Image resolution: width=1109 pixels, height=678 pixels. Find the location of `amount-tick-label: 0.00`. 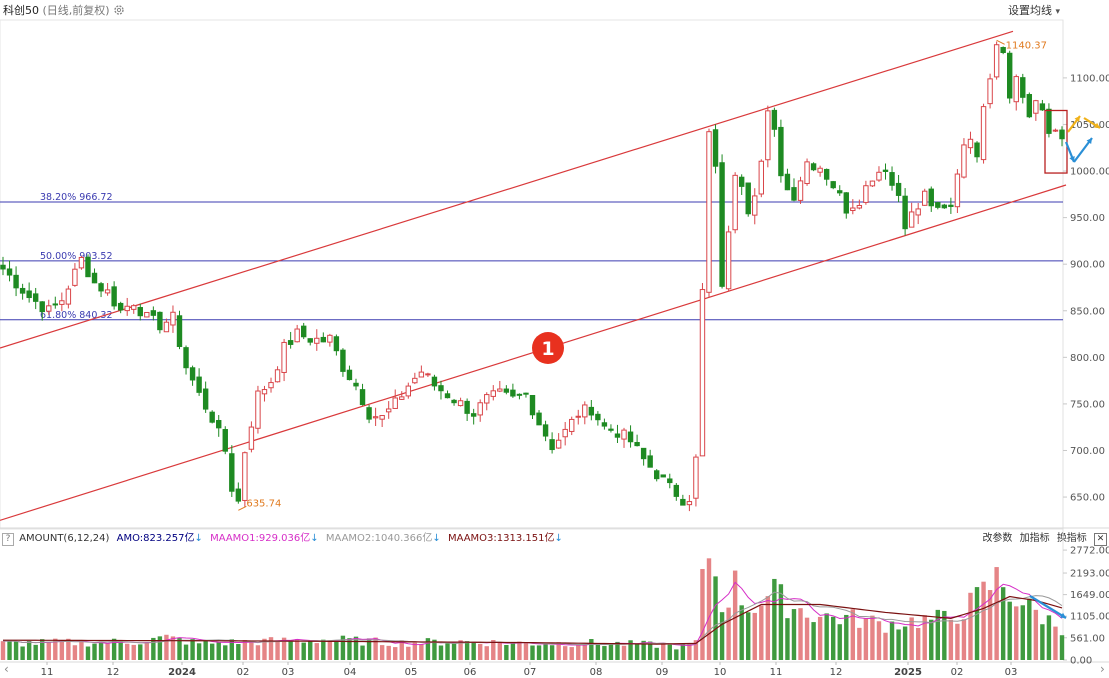

amount-tick-label: 0.00 is located at coordinates (1081, 661).